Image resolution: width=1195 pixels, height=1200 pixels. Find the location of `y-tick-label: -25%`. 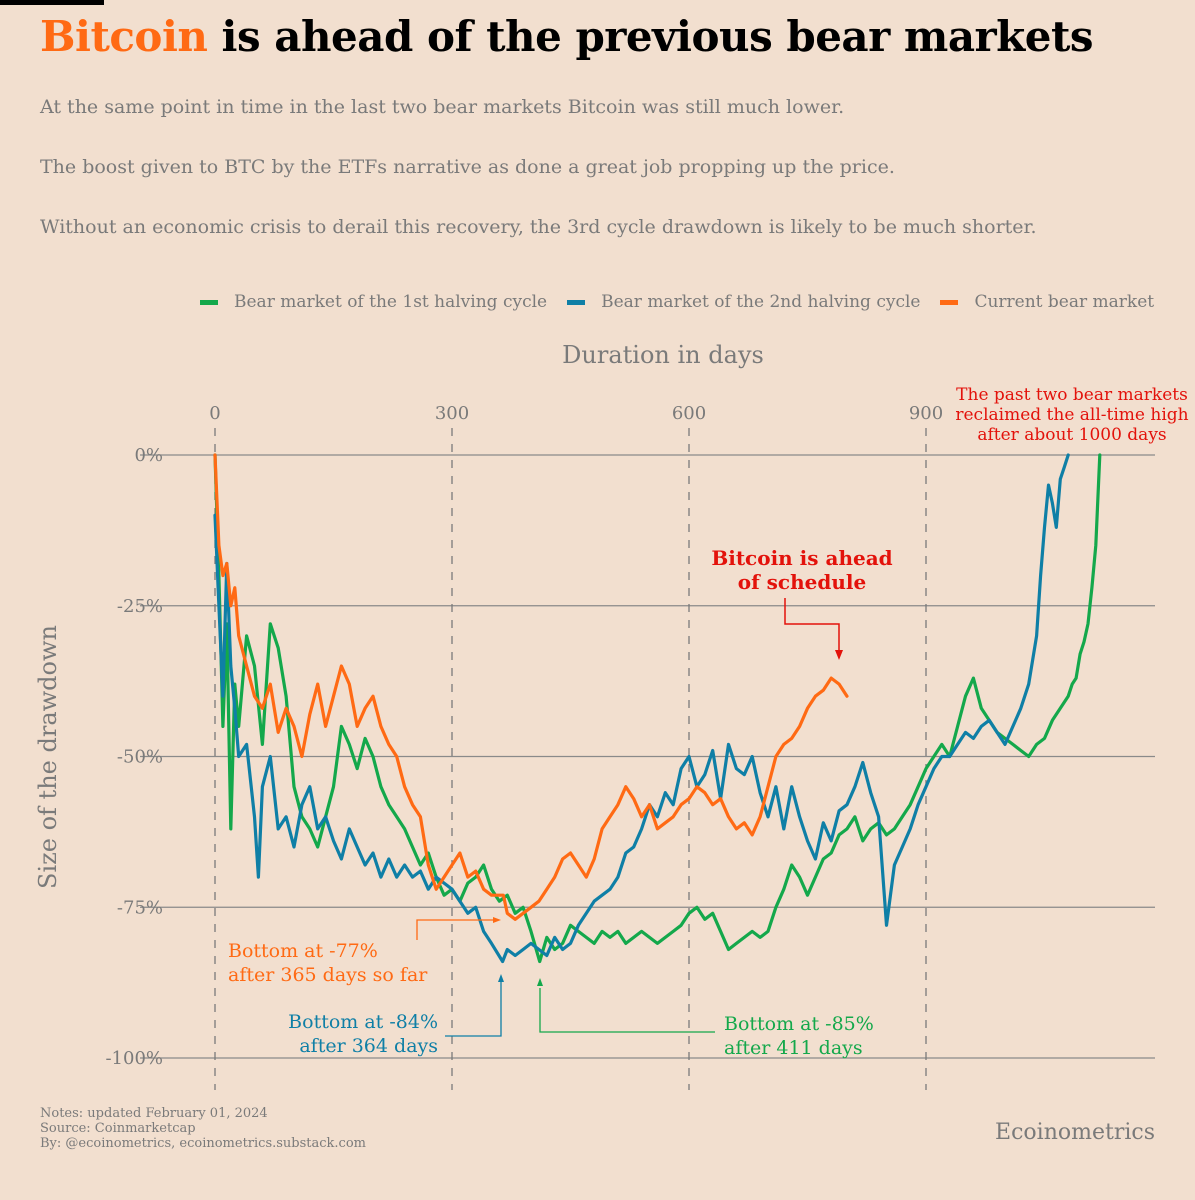

y-tick-label: -25% is located at coordinates (140, 606).